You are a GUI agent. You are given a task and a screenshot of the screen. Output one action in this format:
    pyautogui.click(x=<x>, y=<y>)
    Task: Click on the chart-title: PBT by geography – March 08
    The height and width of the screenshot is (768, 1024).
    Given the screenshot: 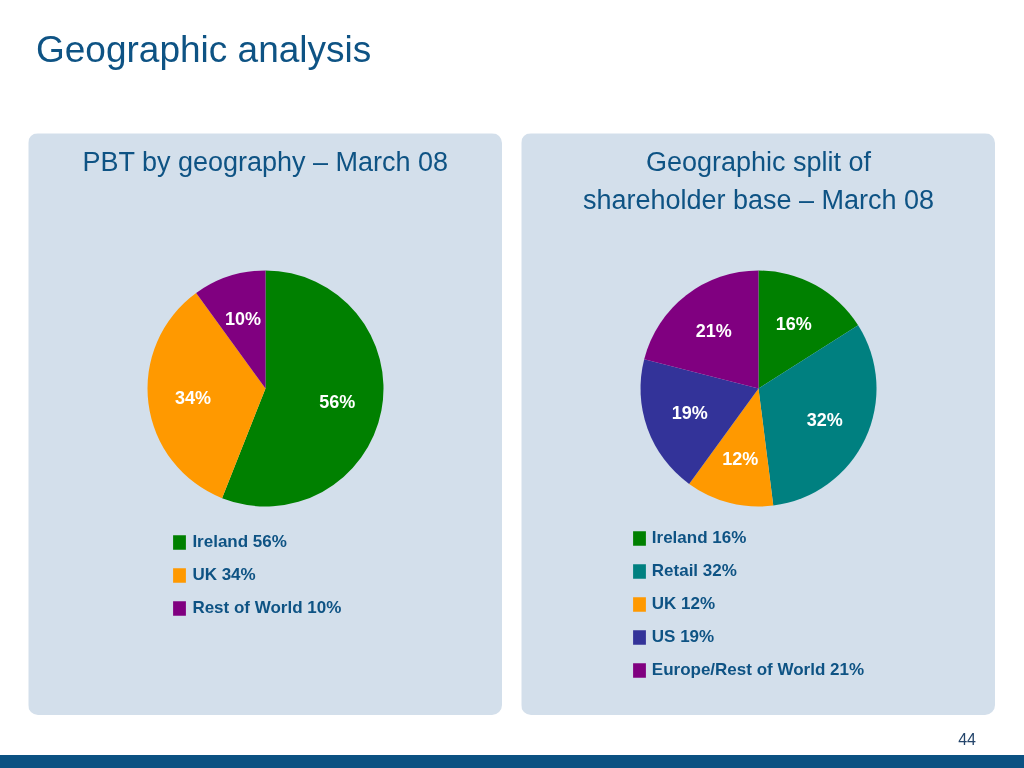 What is the action you would take?
    pyautogui.click(x=265, y=161)
    